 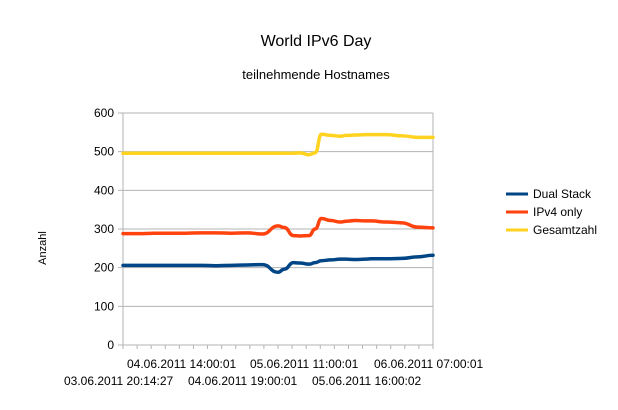 I want to click on legend-label: Gesamtzahl, so click(x=565, y=230).